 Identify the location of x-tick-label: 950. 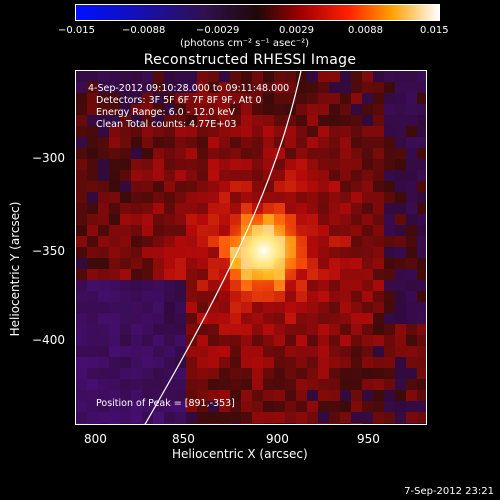
(368, 439).